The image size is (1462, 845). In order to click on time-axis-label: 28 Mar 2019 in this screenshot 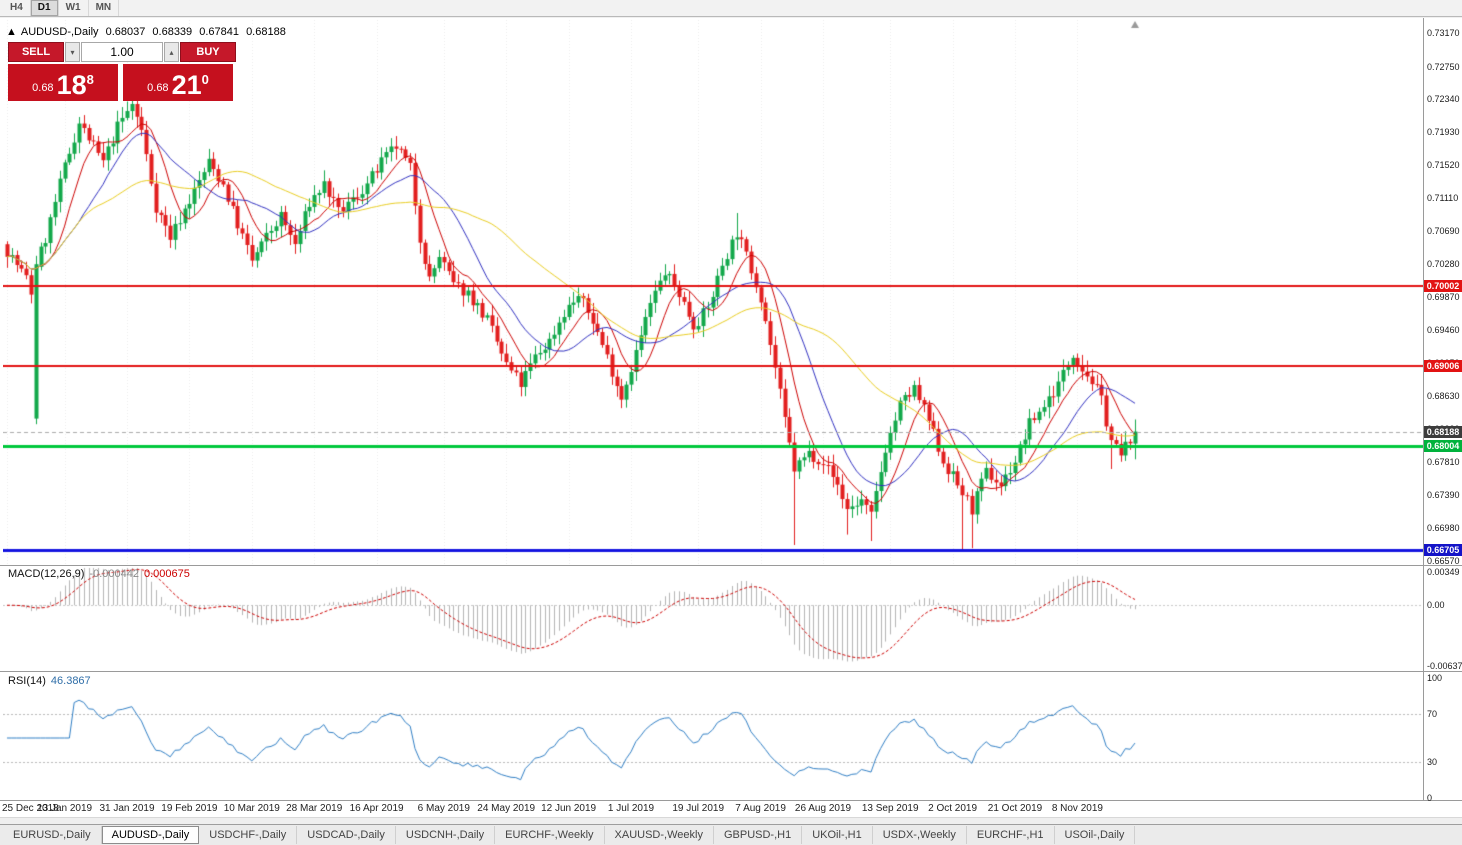, I will do `click(314, 808)`.